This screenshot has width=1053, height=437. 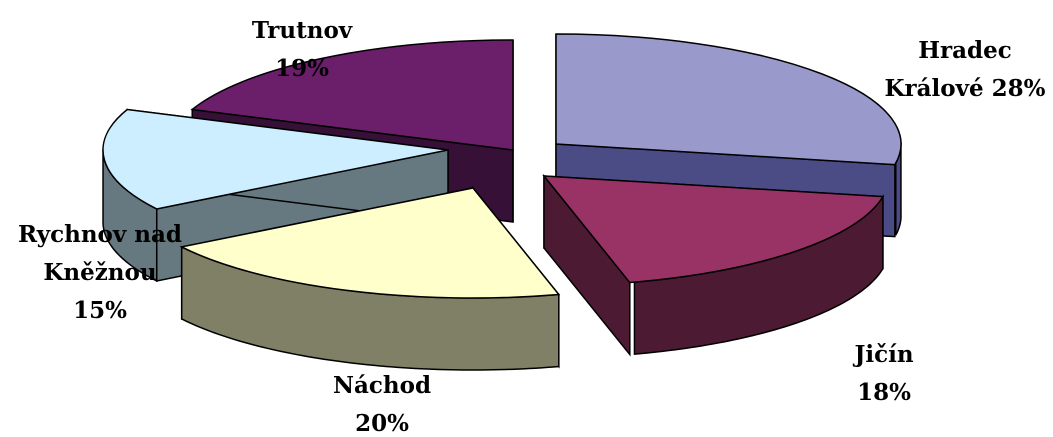 What do you see at coordinates (382, 385) in the screenshot?
I see `pie-slice-label-line: Náchod` at bounding box center [382, 385].